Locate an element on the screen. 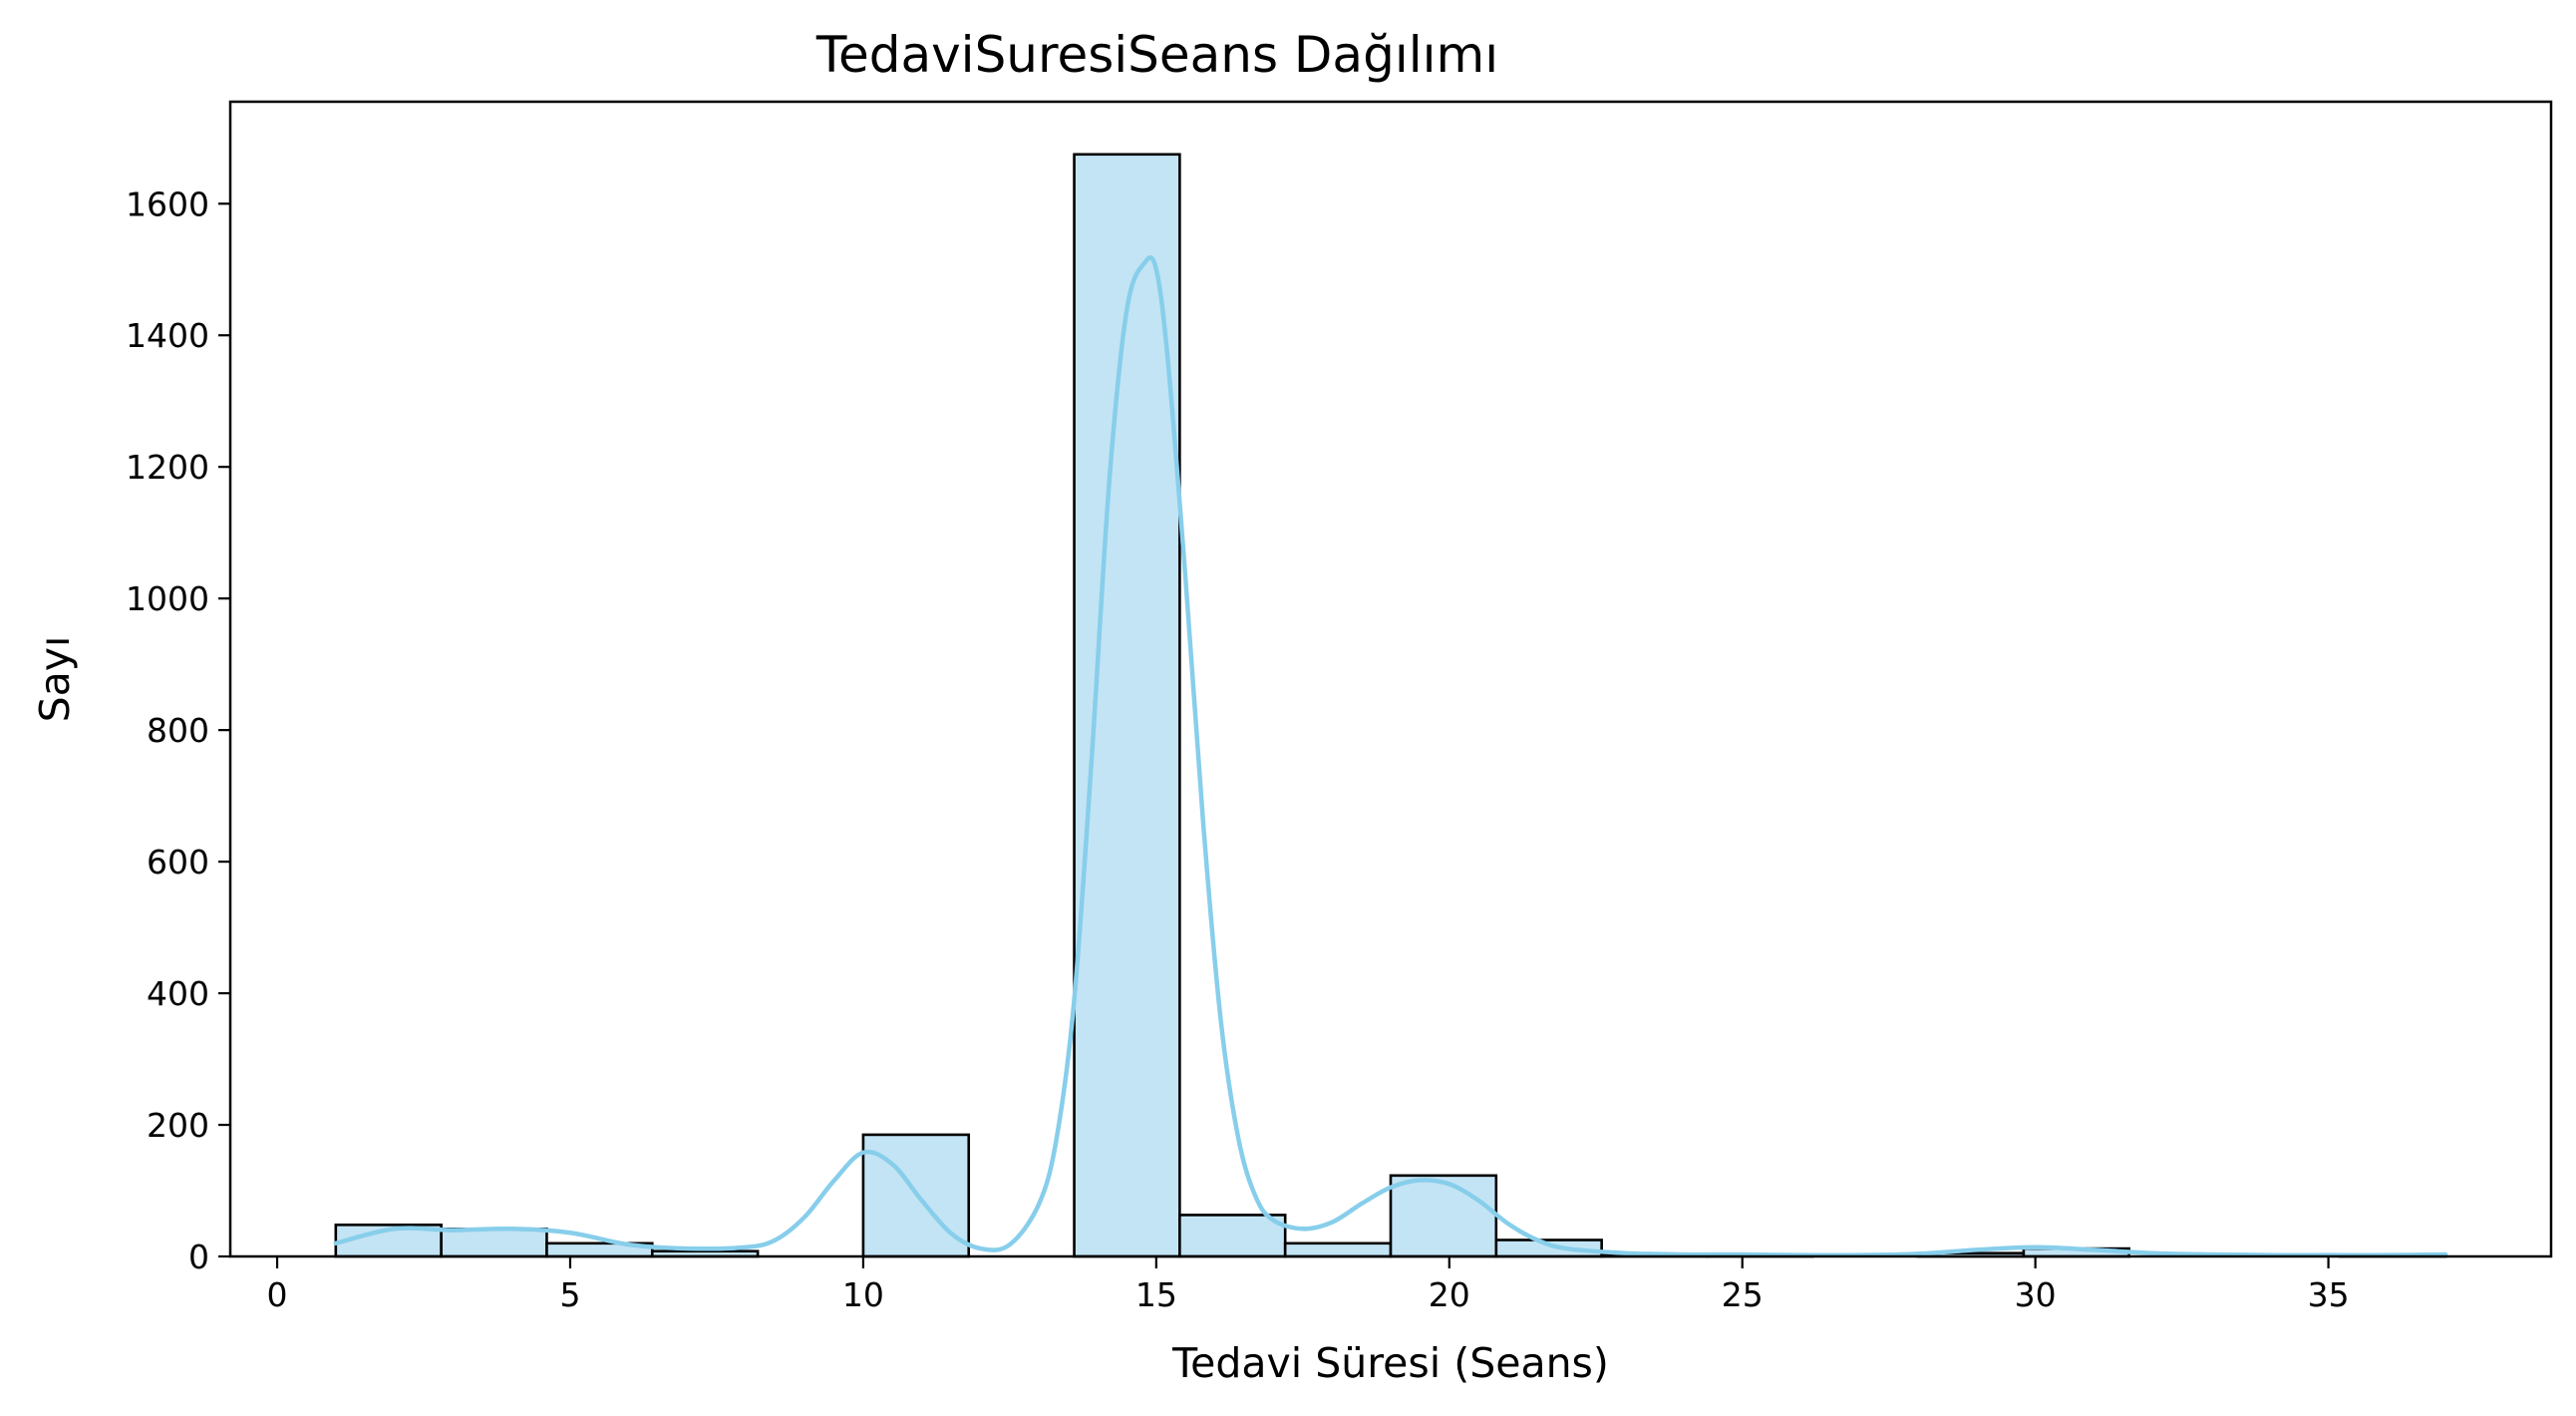 The image size is (2576, 1416). y-tick-label: 0 is located at coordinates (198, 1257).